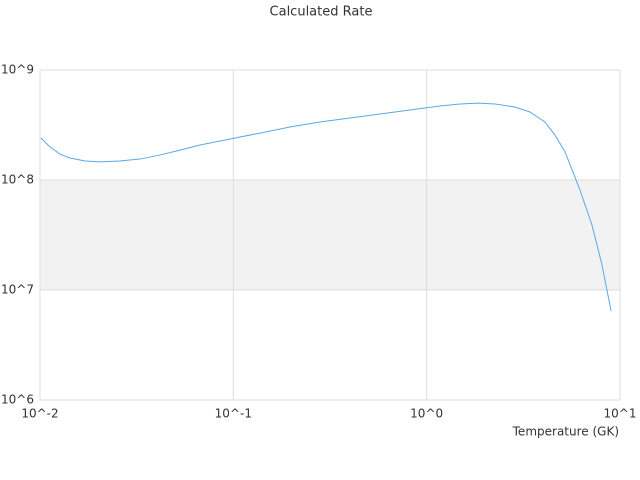 This screenshot has height=480, width=640. I want to click on y-tick-label: 10^7, so click(17, 290).